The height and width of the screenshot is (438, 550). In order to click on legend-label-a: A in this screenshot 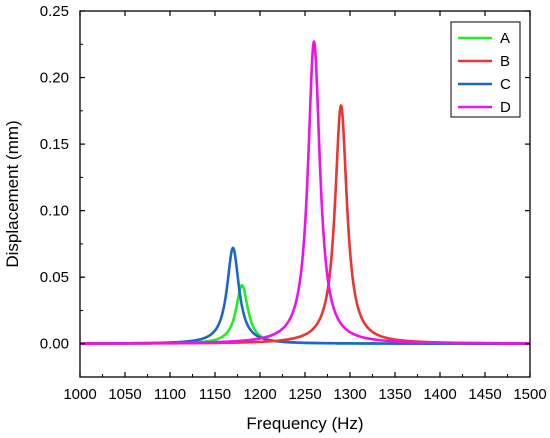, I will do `click(505, 38)`.